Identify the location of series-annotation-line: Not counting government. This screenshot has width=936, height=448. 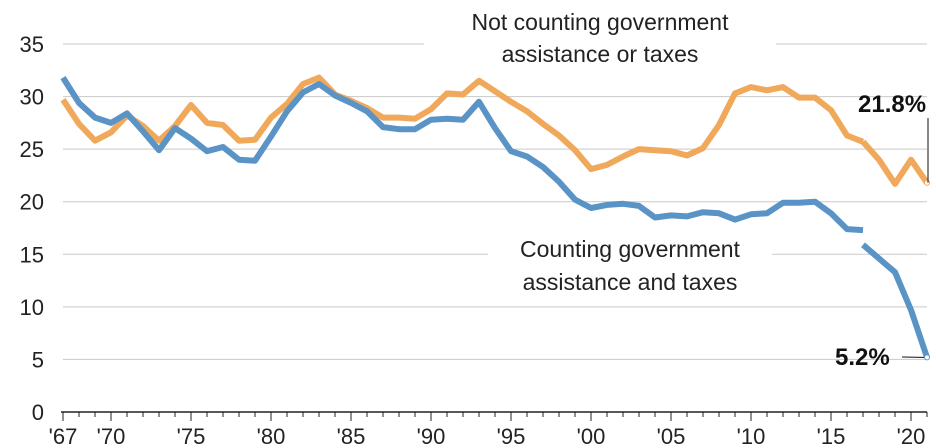
(601, 22).